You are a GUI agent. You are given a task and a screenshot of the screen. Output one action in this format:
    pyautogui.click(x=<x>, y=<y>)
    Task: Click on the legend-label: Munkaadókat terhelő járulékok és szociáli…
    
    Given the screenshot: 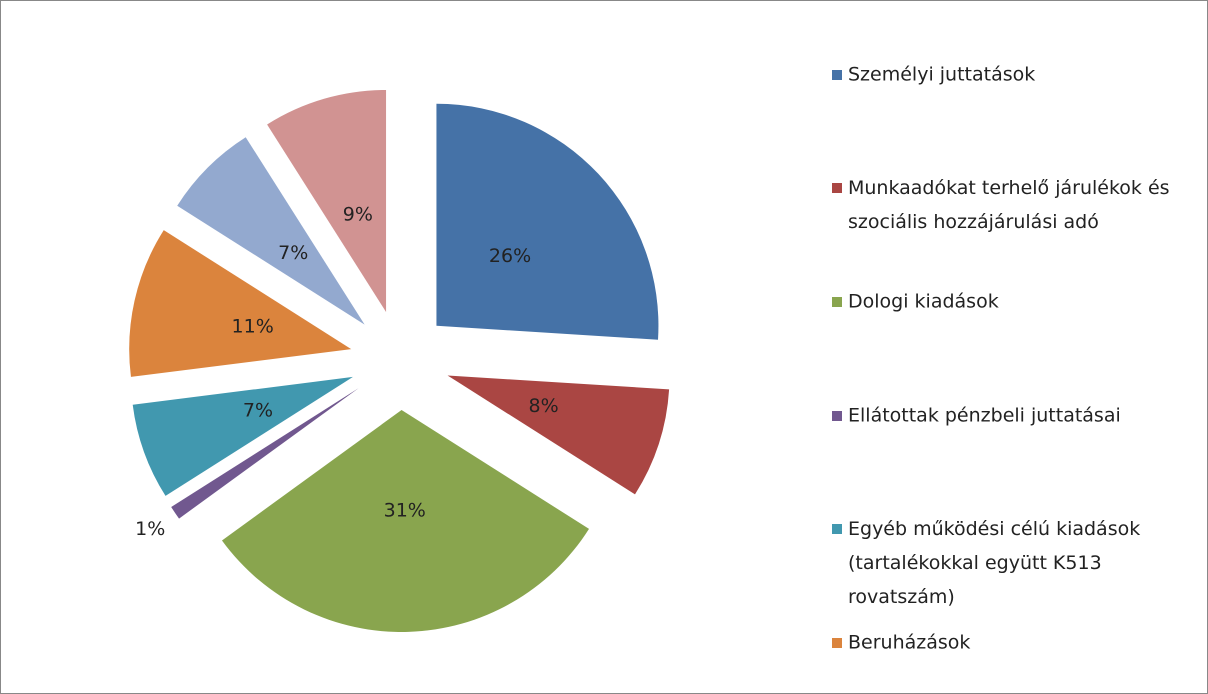 What is the action you would take?
    pyautogui.click(x=1009, y=205)
    